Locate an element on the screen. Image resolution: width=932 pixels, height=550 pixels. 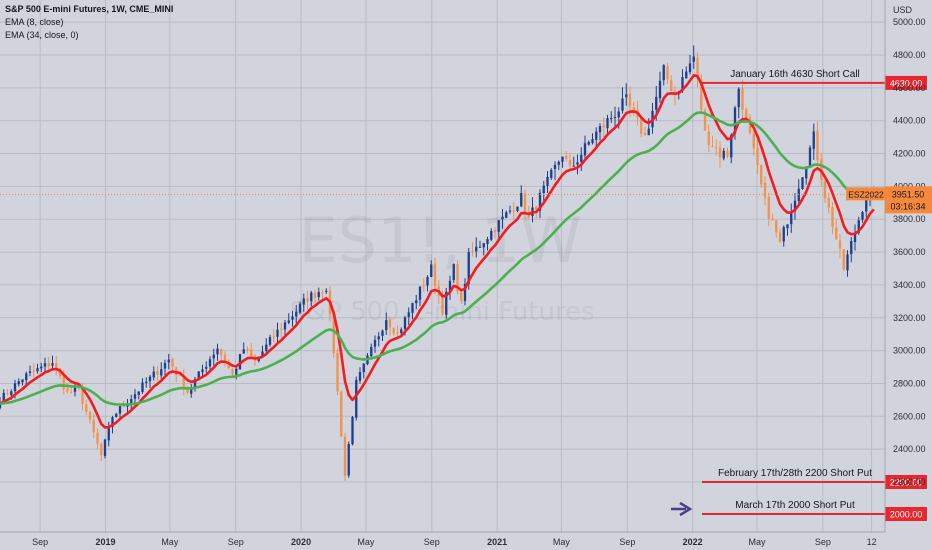
level-line: February 17th/28th 2200 Short Put 2200.00 is located at coordinates (814, 478).